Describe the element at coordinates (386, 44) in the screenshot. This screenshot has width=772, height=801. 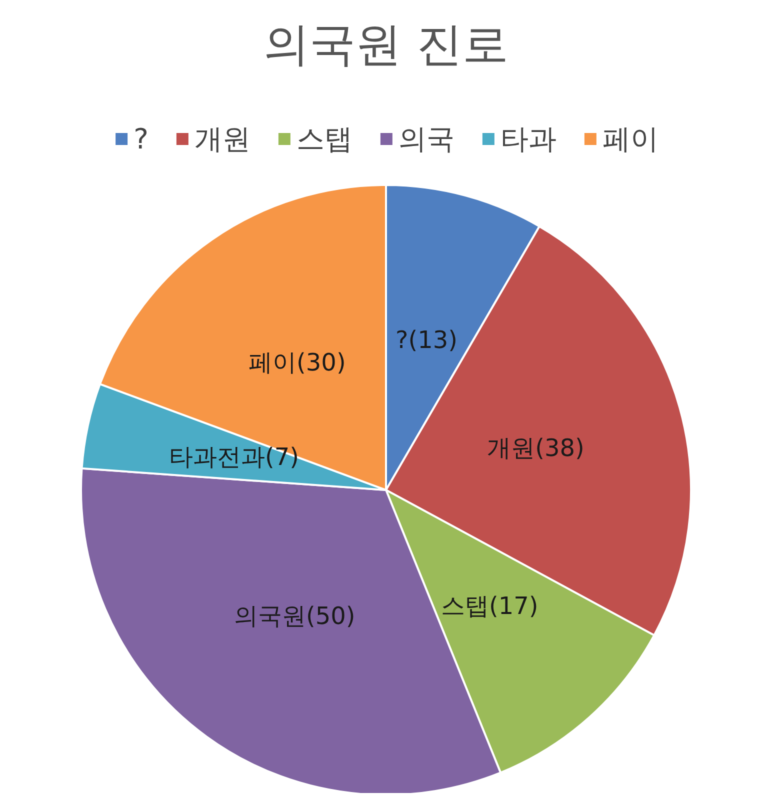
I see `chart-title: 의국원 진로` at that location.